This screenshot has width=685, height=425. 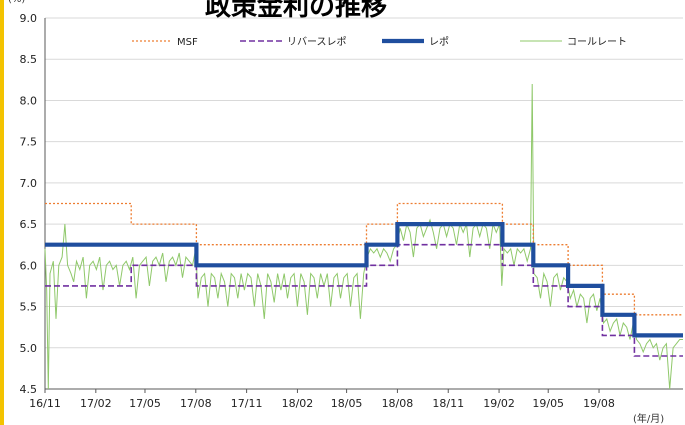 What do you see at coordinates (247, 403) in the screenshot?
I see `x-tick-label: 17/11` at bounding box center [247, 403].